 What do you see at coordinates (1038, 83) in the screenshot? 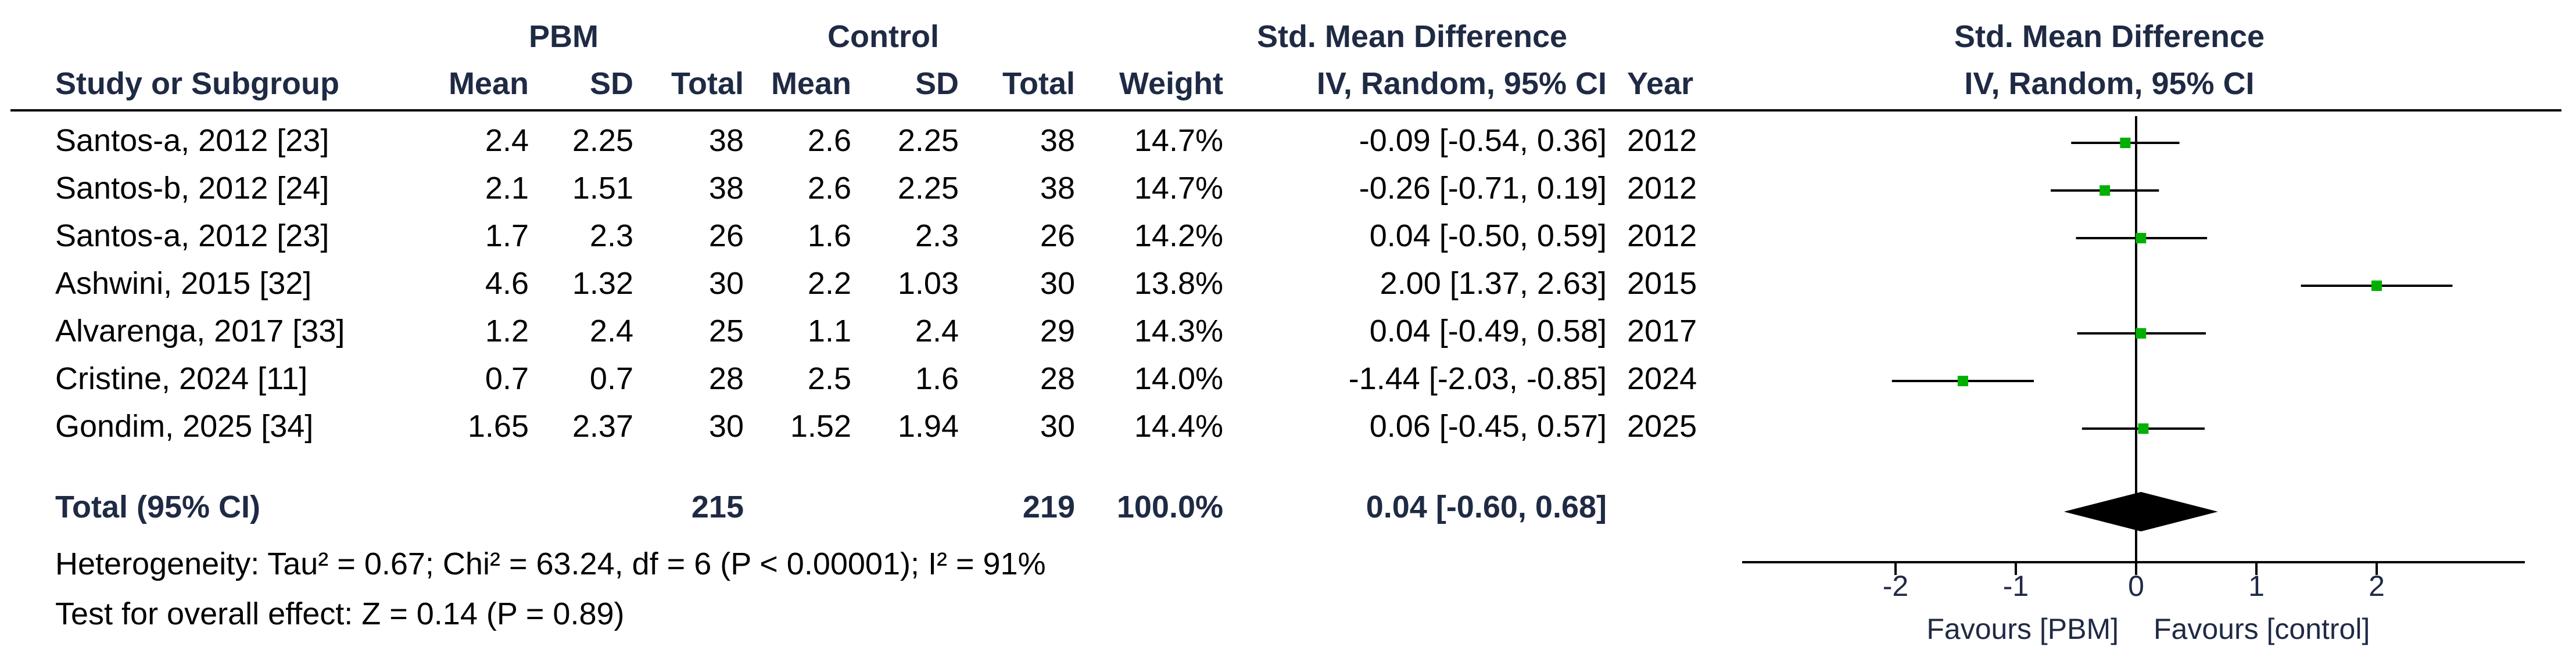
I see `col-header-control-total: Total` at bounding box center [1038, 83].